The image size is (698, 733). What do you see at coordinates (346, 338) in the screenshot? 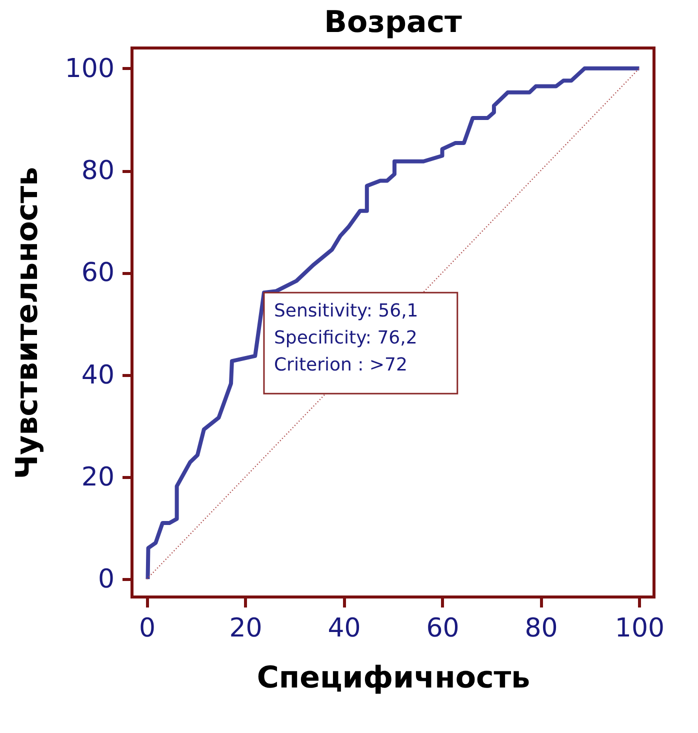
I see `annotation: Sensitivity: 56,1 Specificity: 76,2 Criterion : >72` at bounding box center [346, 338].